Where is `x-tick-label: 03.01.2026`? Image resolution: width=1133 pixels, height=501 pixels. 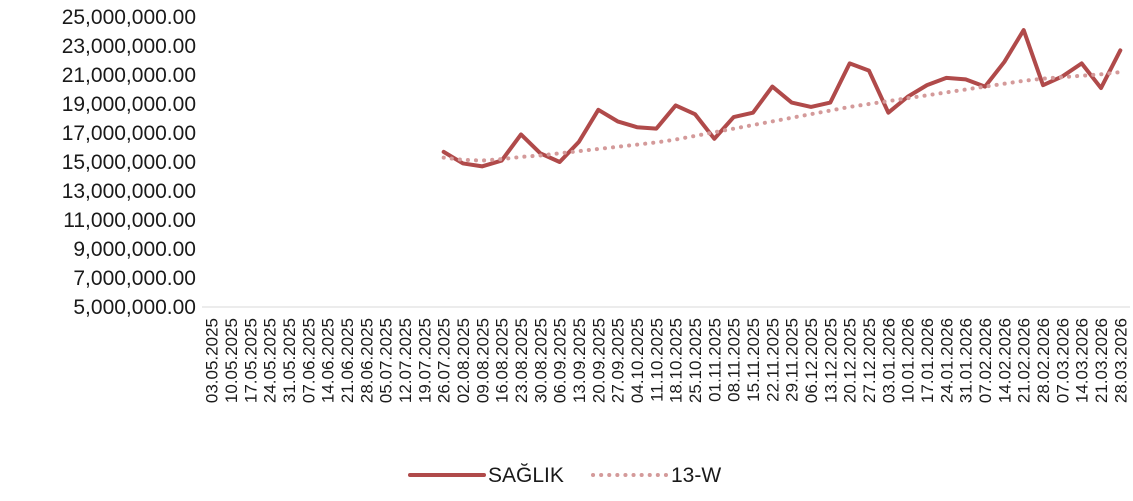
x-tick-label: 03.01.2026 is located at coordinates (888, 360).